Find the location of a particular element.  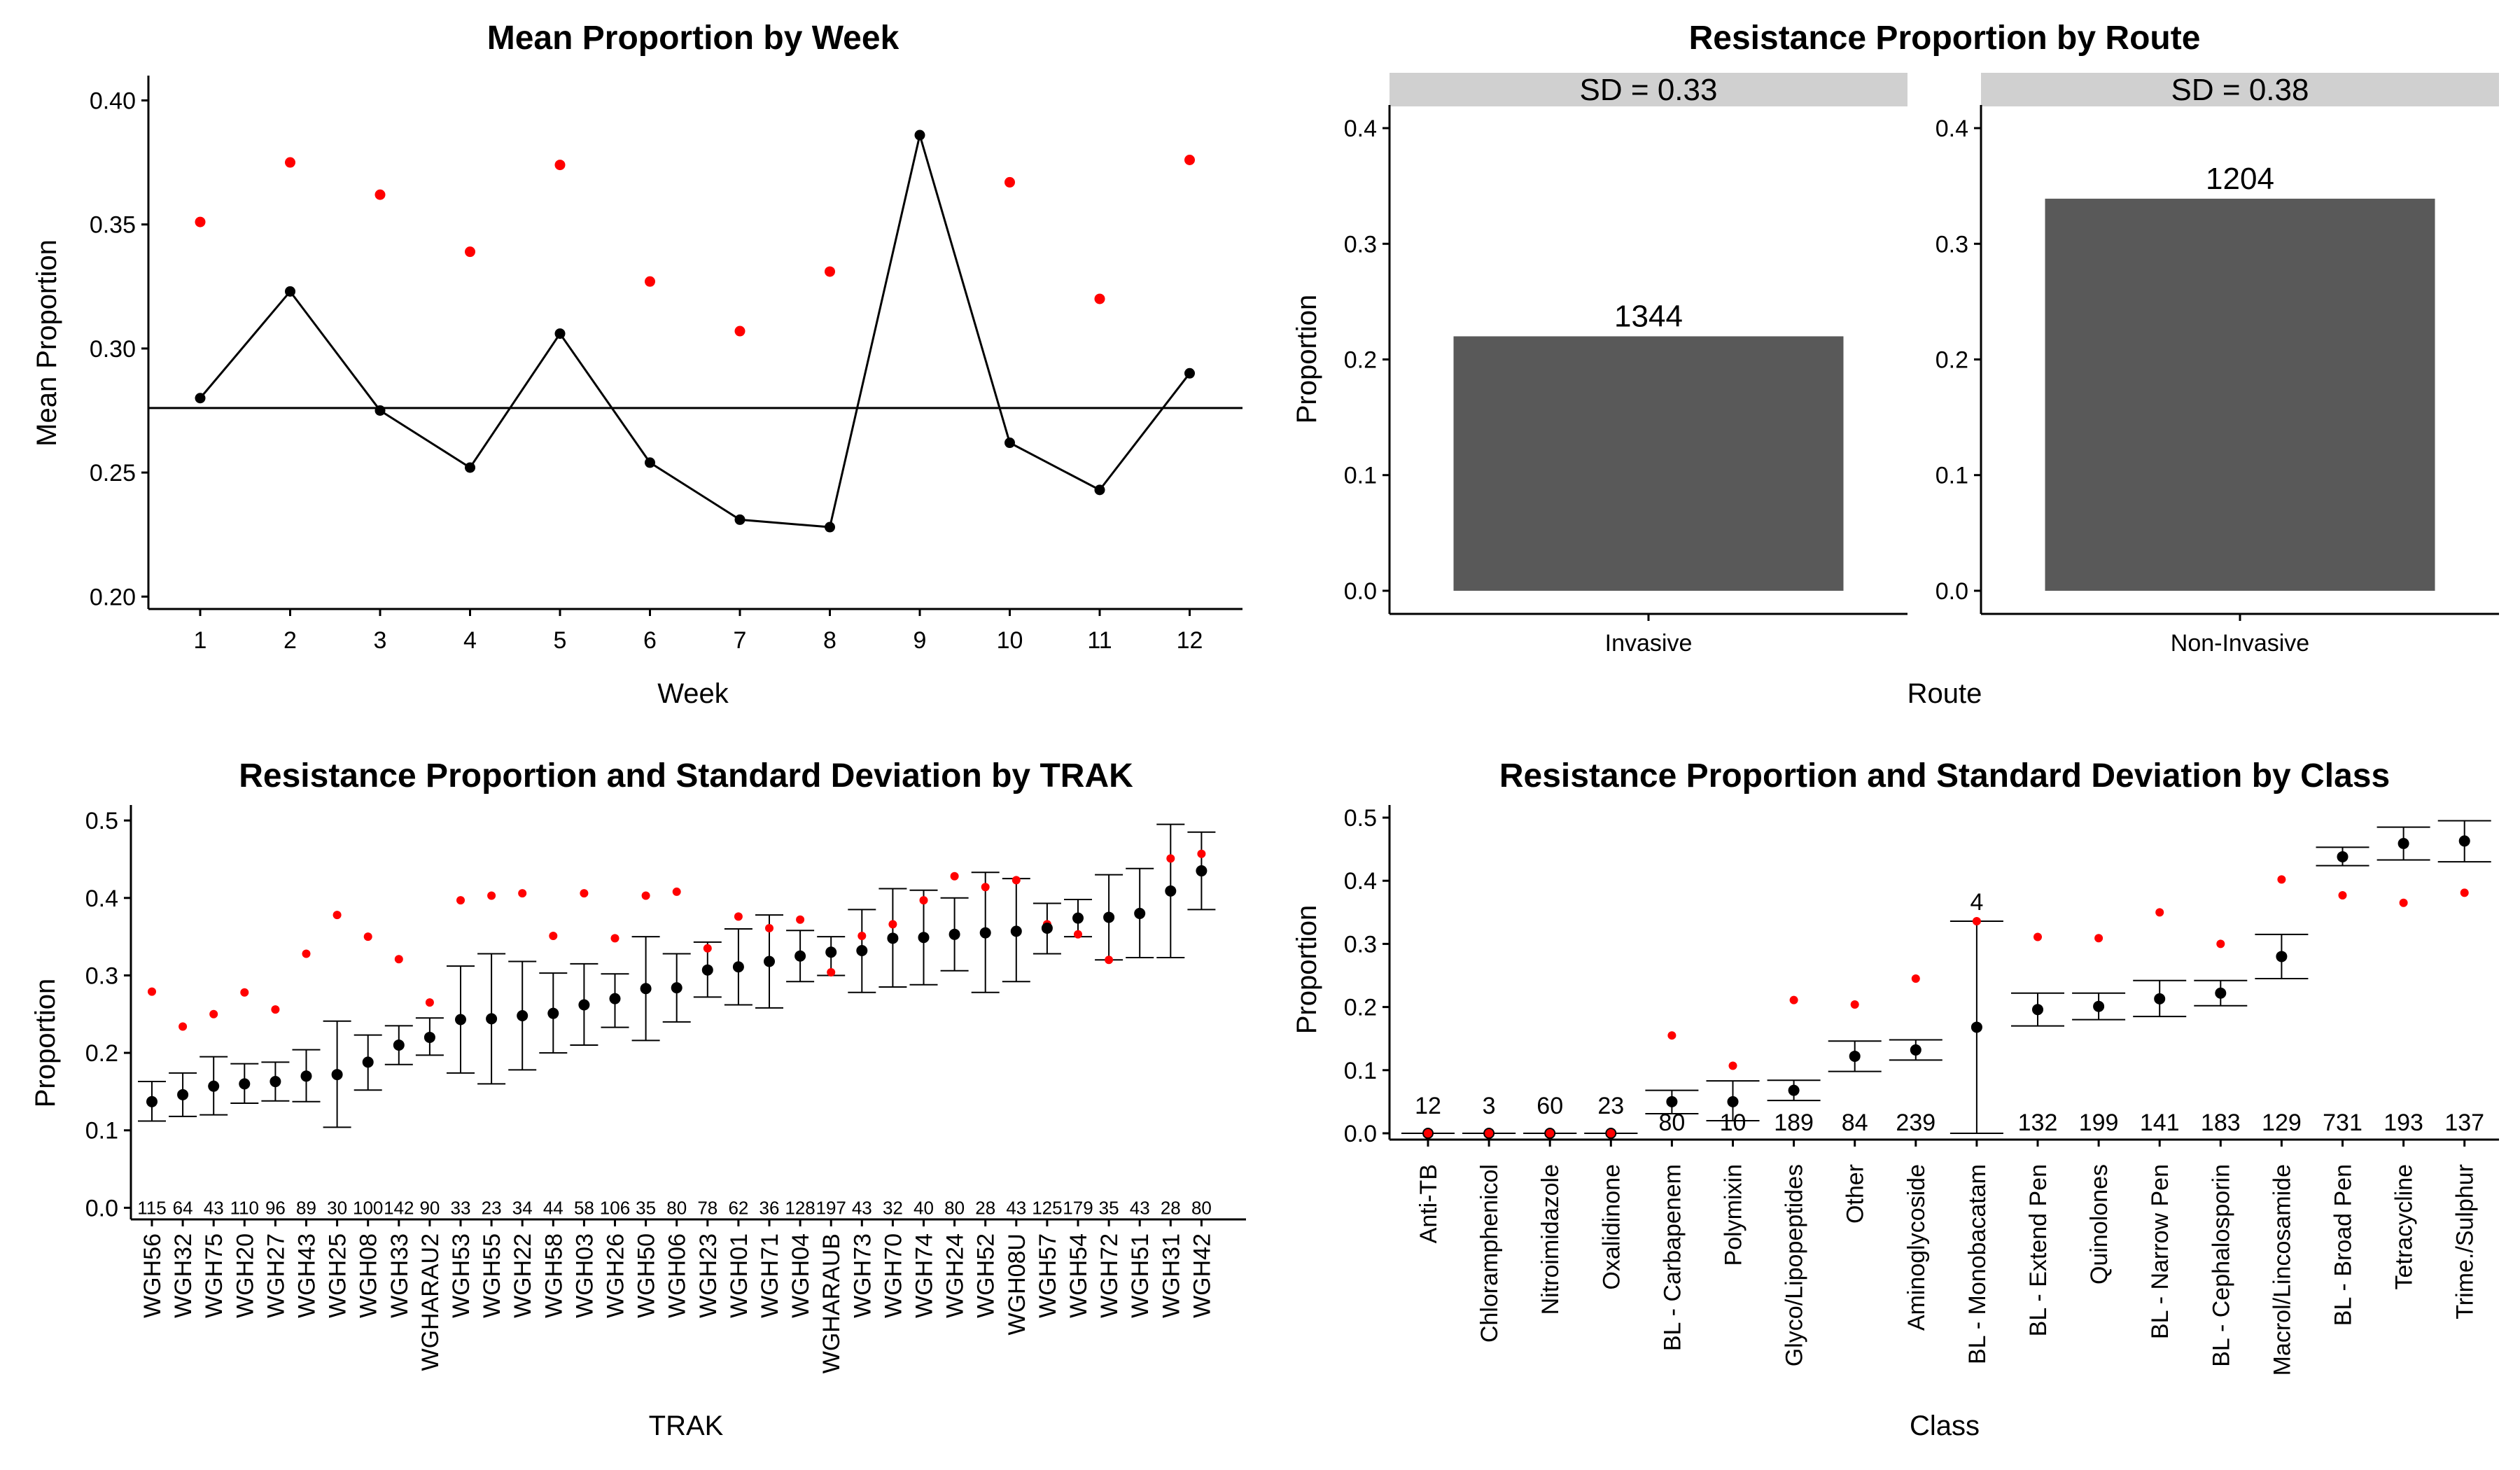

count-label: 197 is located at coordinates (831, 1207).